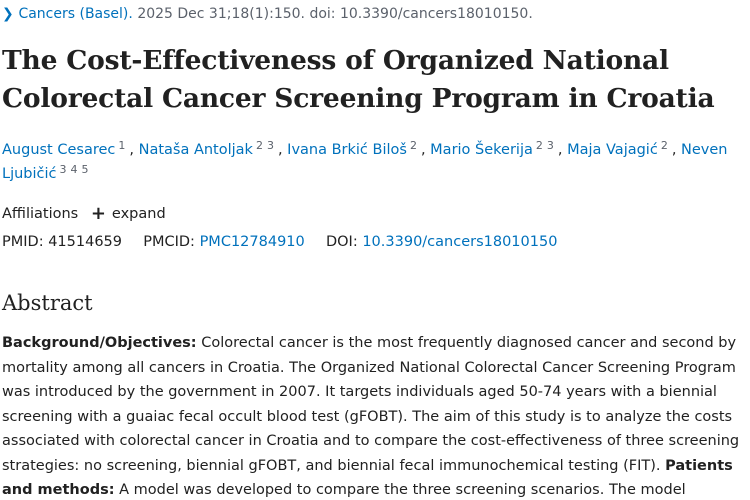  Describe the element at coordinates (612, 150) in the screenshot. I see `author-link: Maja Vajagić` at that location.